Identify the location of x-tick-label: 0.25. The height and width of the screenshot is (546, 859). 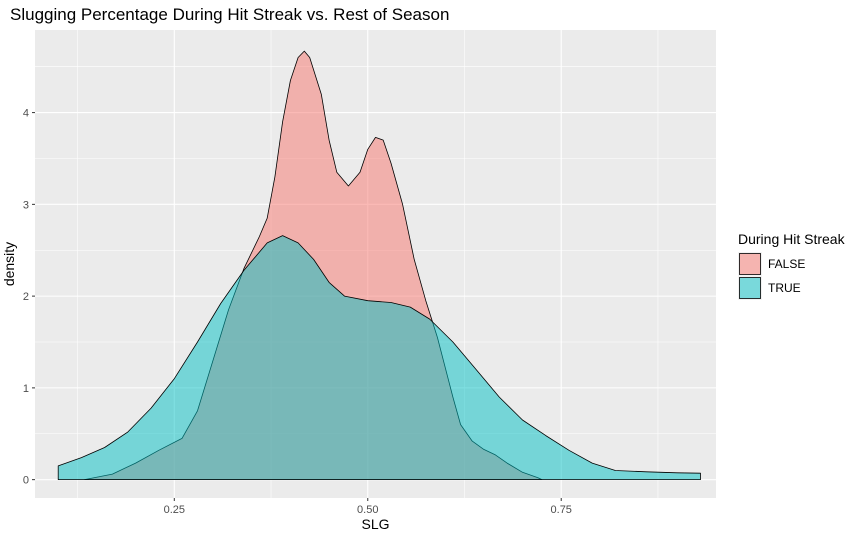
(174, 510).